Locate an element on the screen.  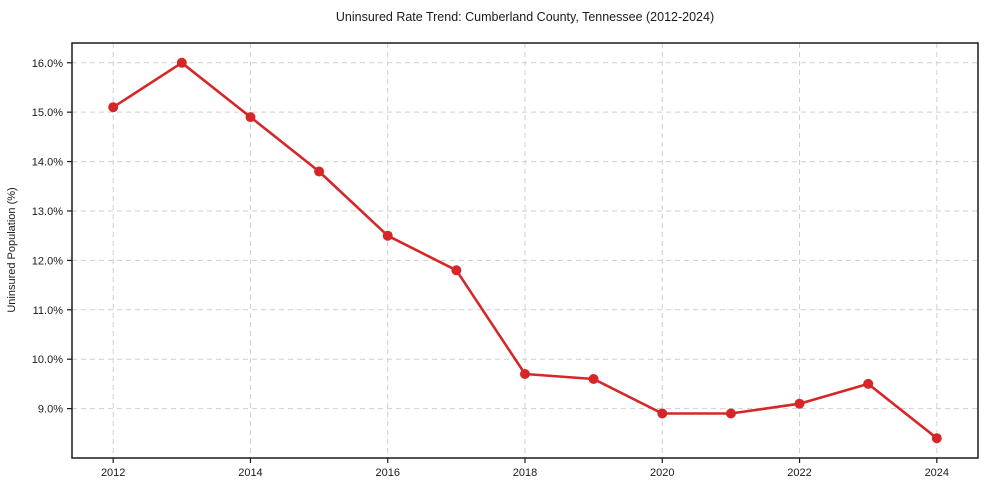
x-tick-label: 2024 is located at coordinates (937, 473).